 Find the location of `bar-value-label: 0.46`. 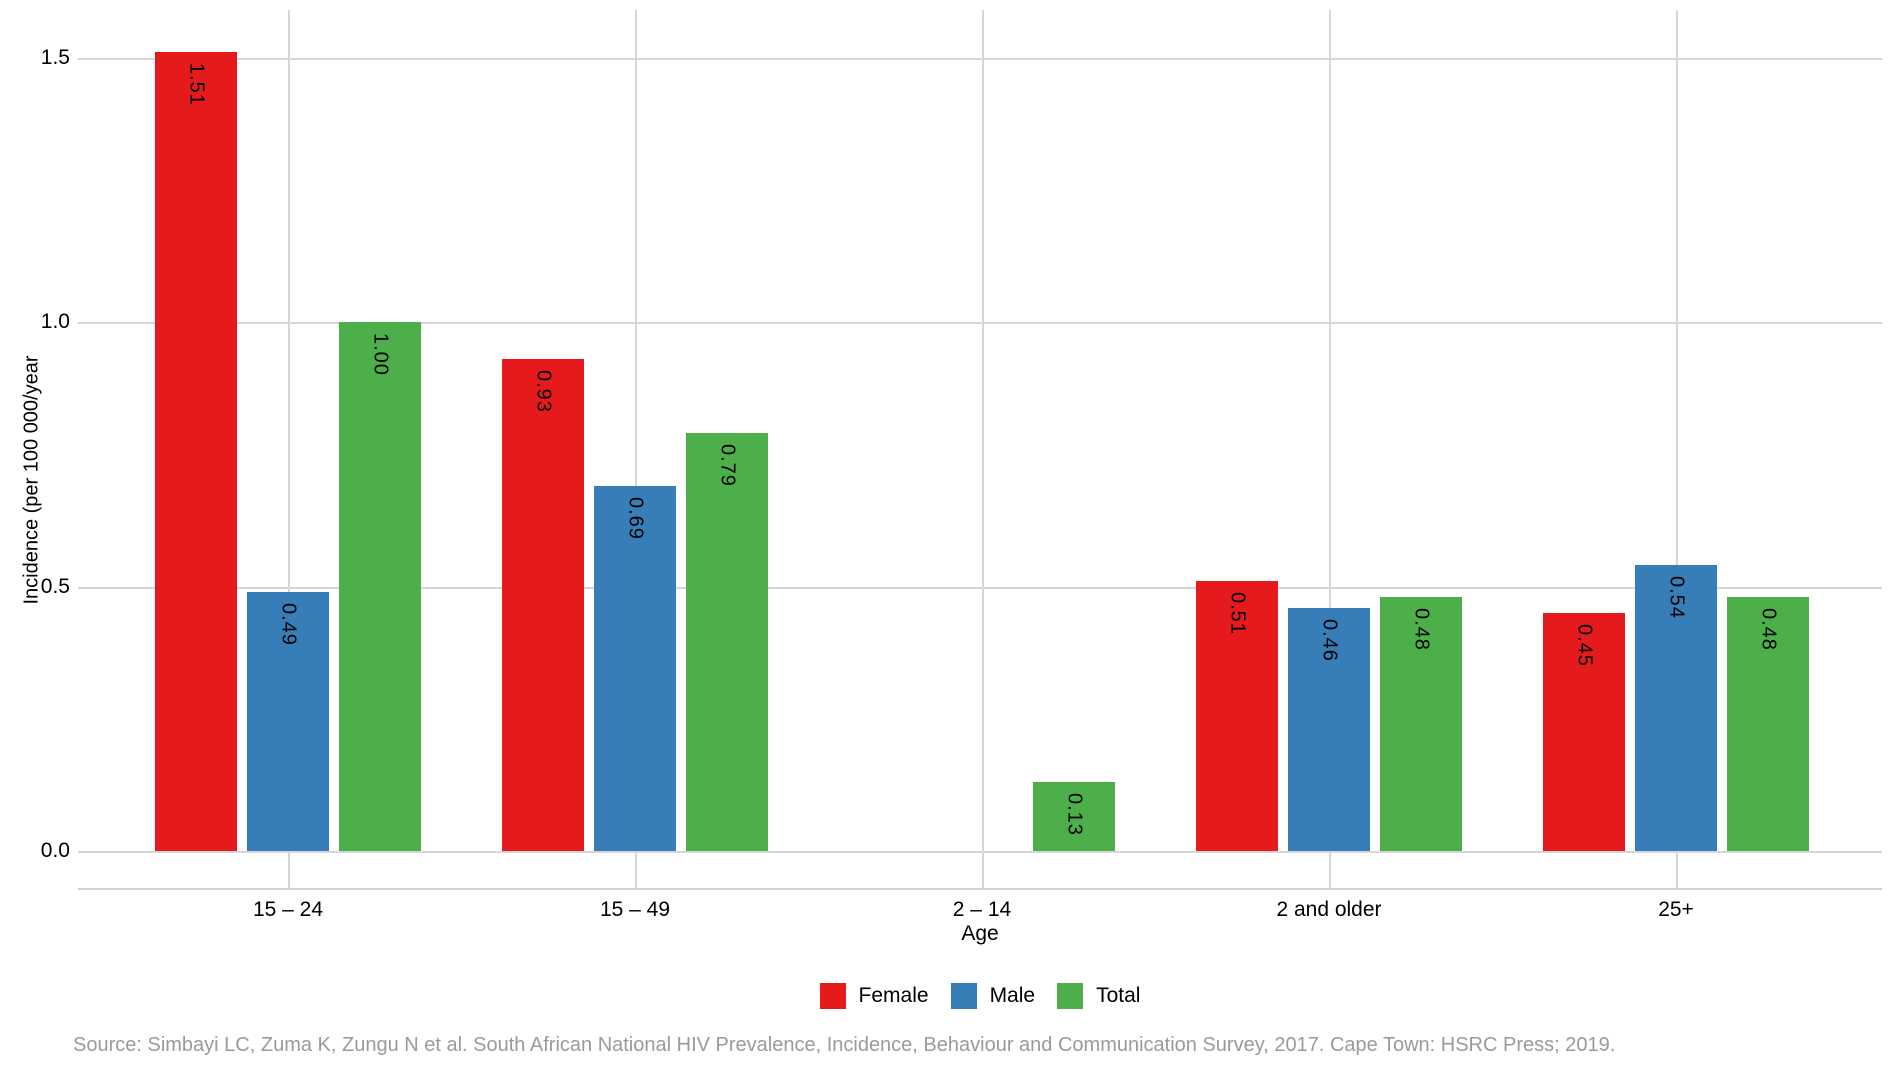

bar-value-label: 0.46 is located at coordinates (1329, 640).